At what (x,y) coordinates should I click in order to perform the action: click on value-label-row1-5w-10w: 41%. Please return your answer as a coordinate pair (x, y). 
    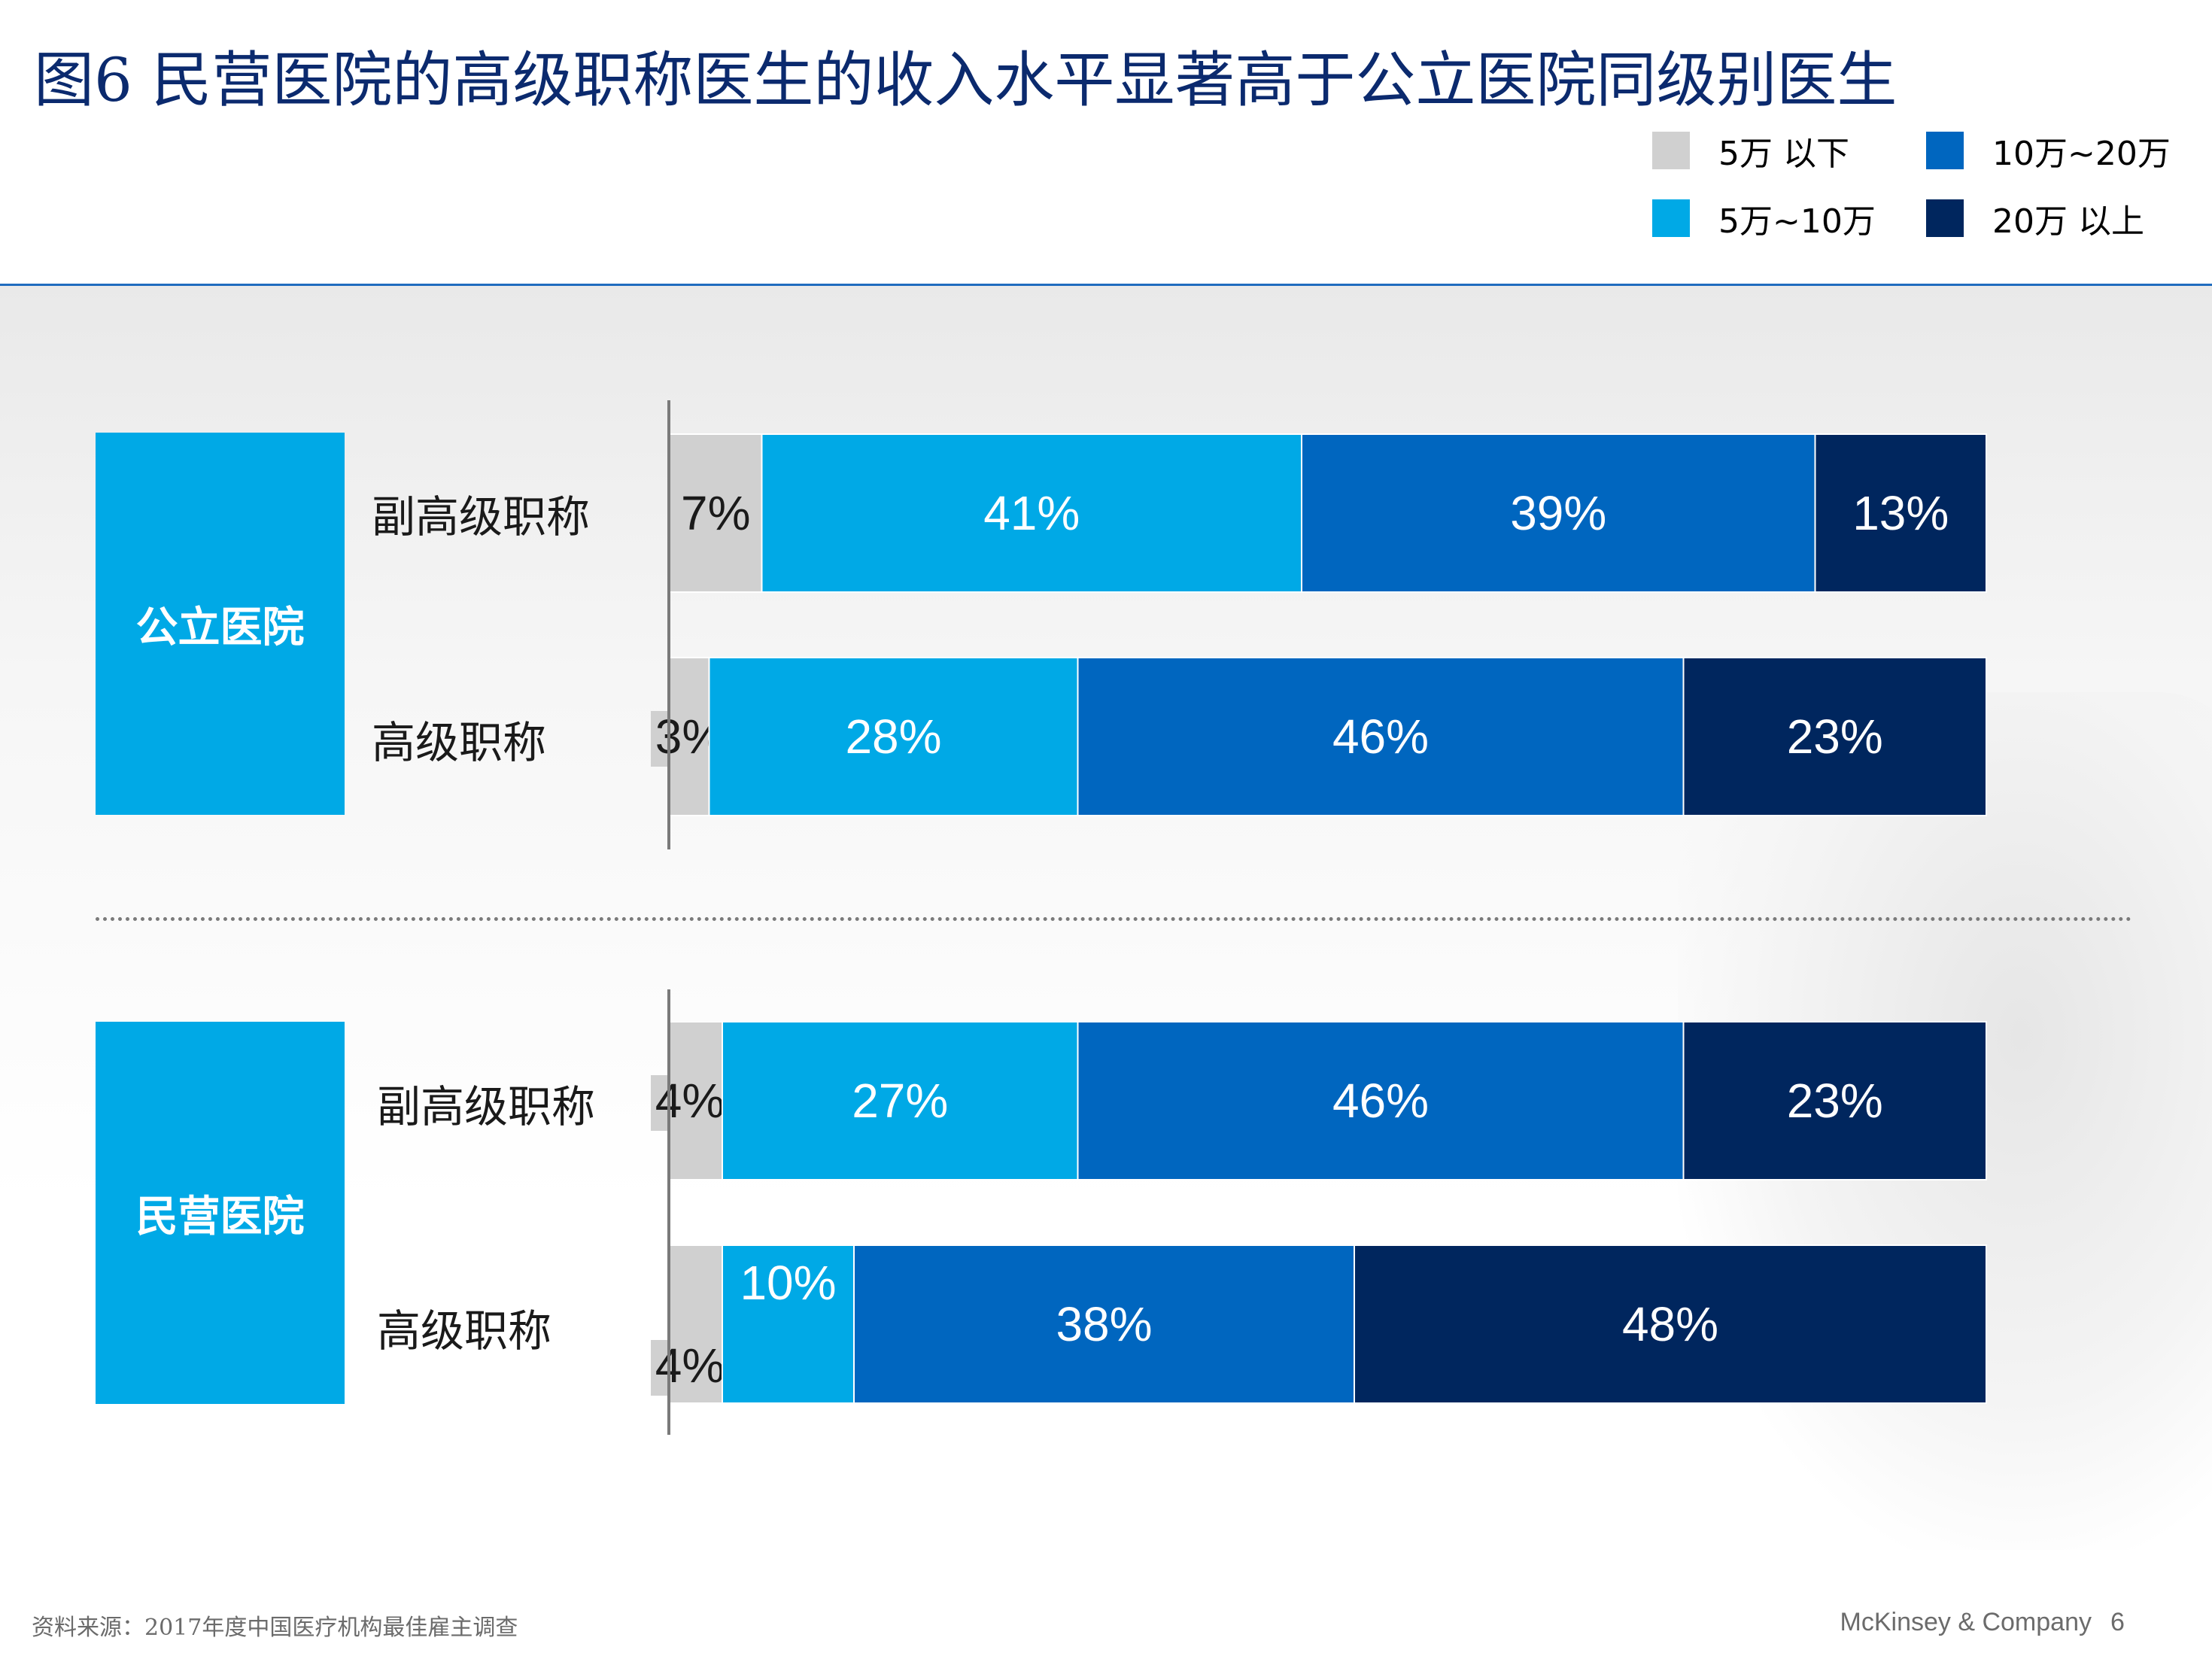
    Looking at the image, I should click on (1031, 513).